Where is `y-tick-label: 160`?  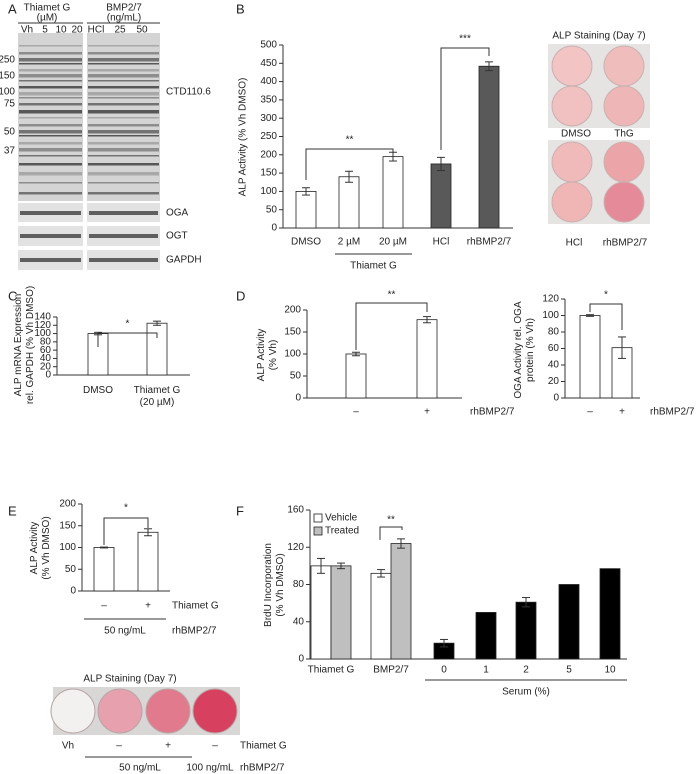
y-tick-label: 160 is located at coordinates (295, 510).